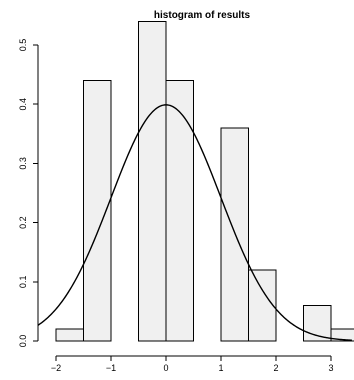 This screenshot has width=354, height=380. What do you see at coordinates (220, 368) in the screenshot?
I see `x-tick-label: 1` at bounding box center [220, 368].